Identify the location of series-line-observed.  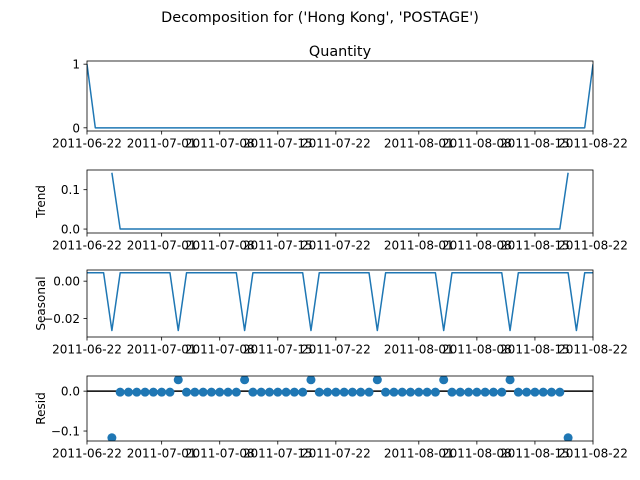
(340, 96).